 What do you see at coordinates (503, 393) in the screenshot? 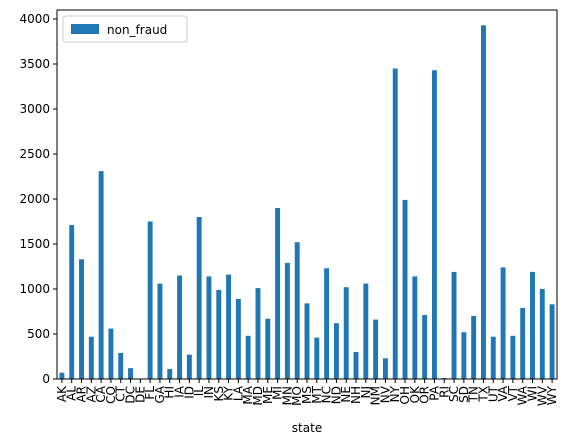
I see `x-tick-label: VA` at bounding box center [503, 393].